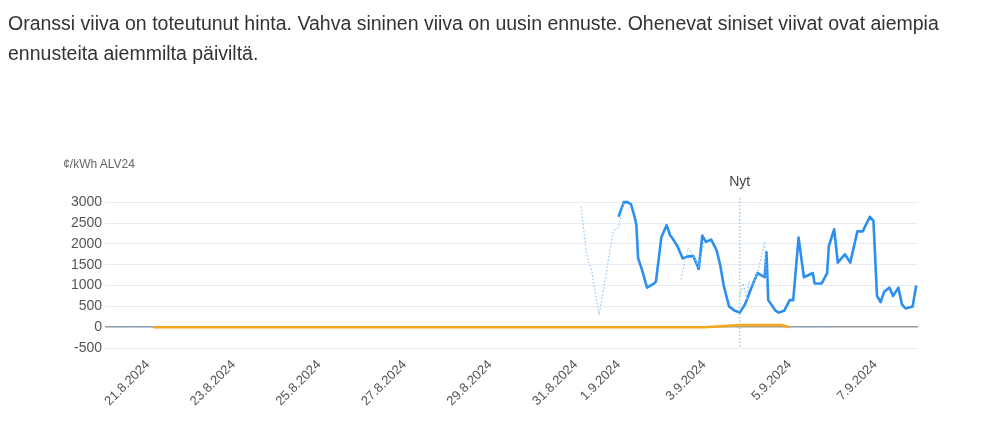 The height and width of the screenshot is (438, 1004). Describe the element at coordinates (86, 242) in the screenshot. I see `y-tick-label: 2000` at that location.